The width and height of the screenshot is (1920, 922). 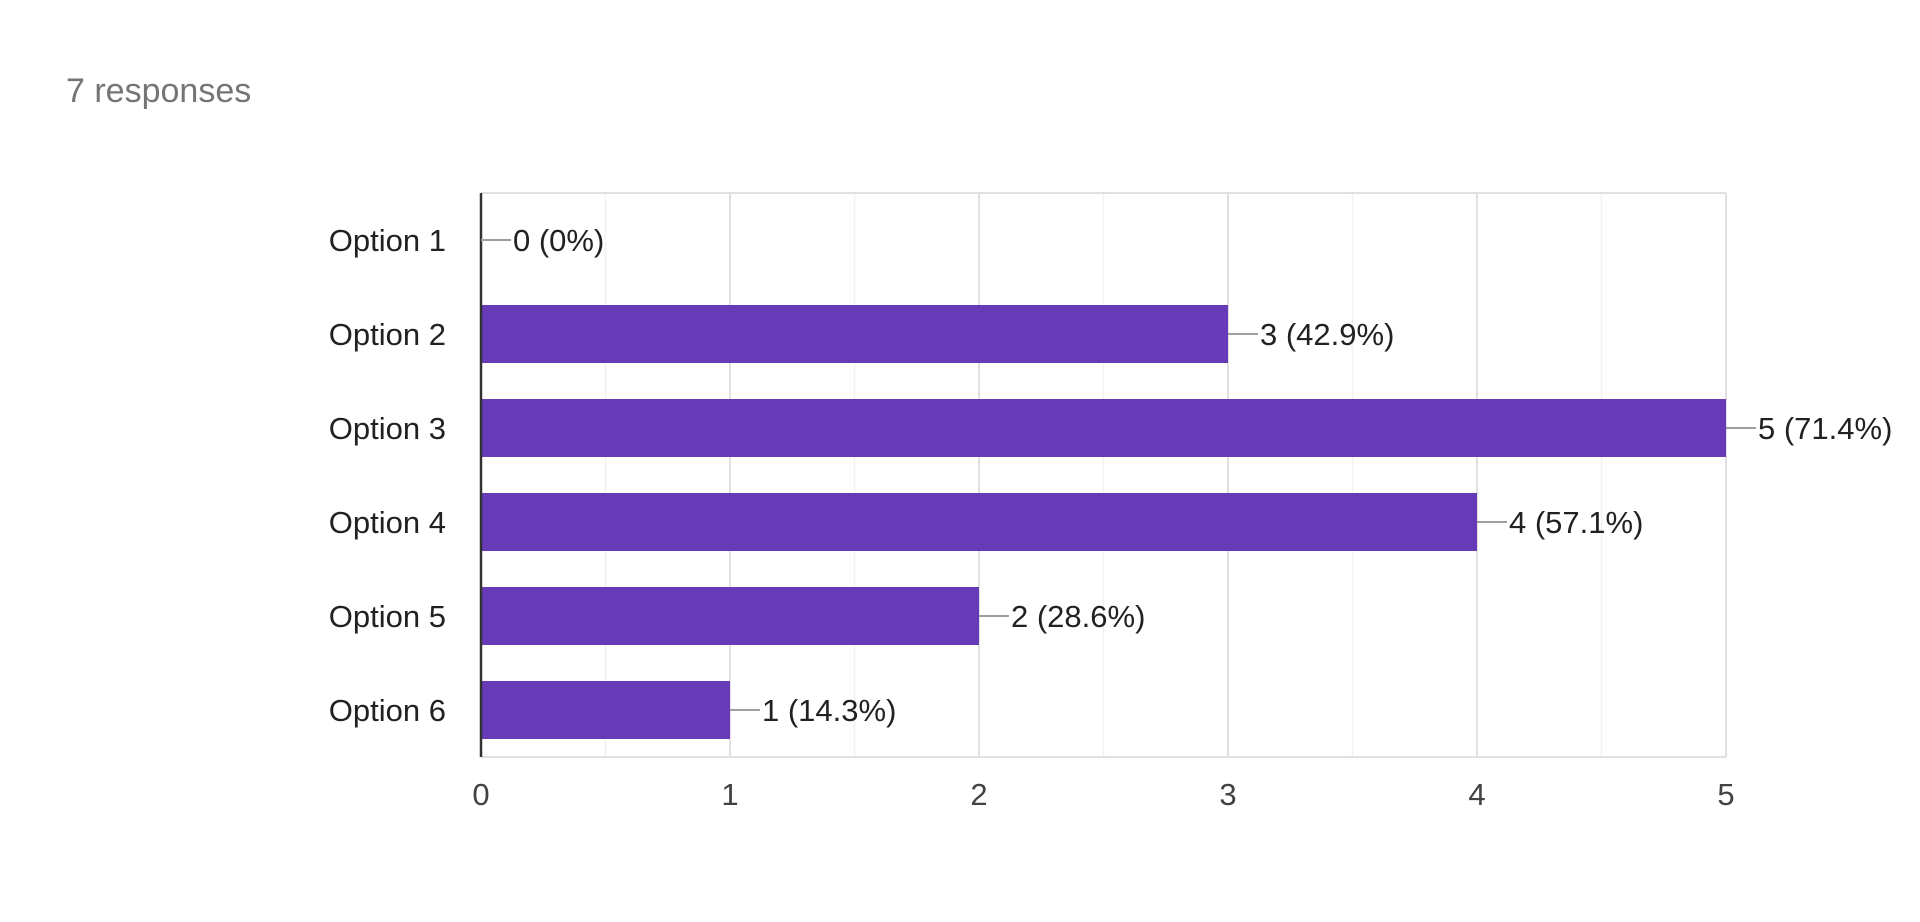 I want to click on category-label: Option 6, so click(x=387, y=710).